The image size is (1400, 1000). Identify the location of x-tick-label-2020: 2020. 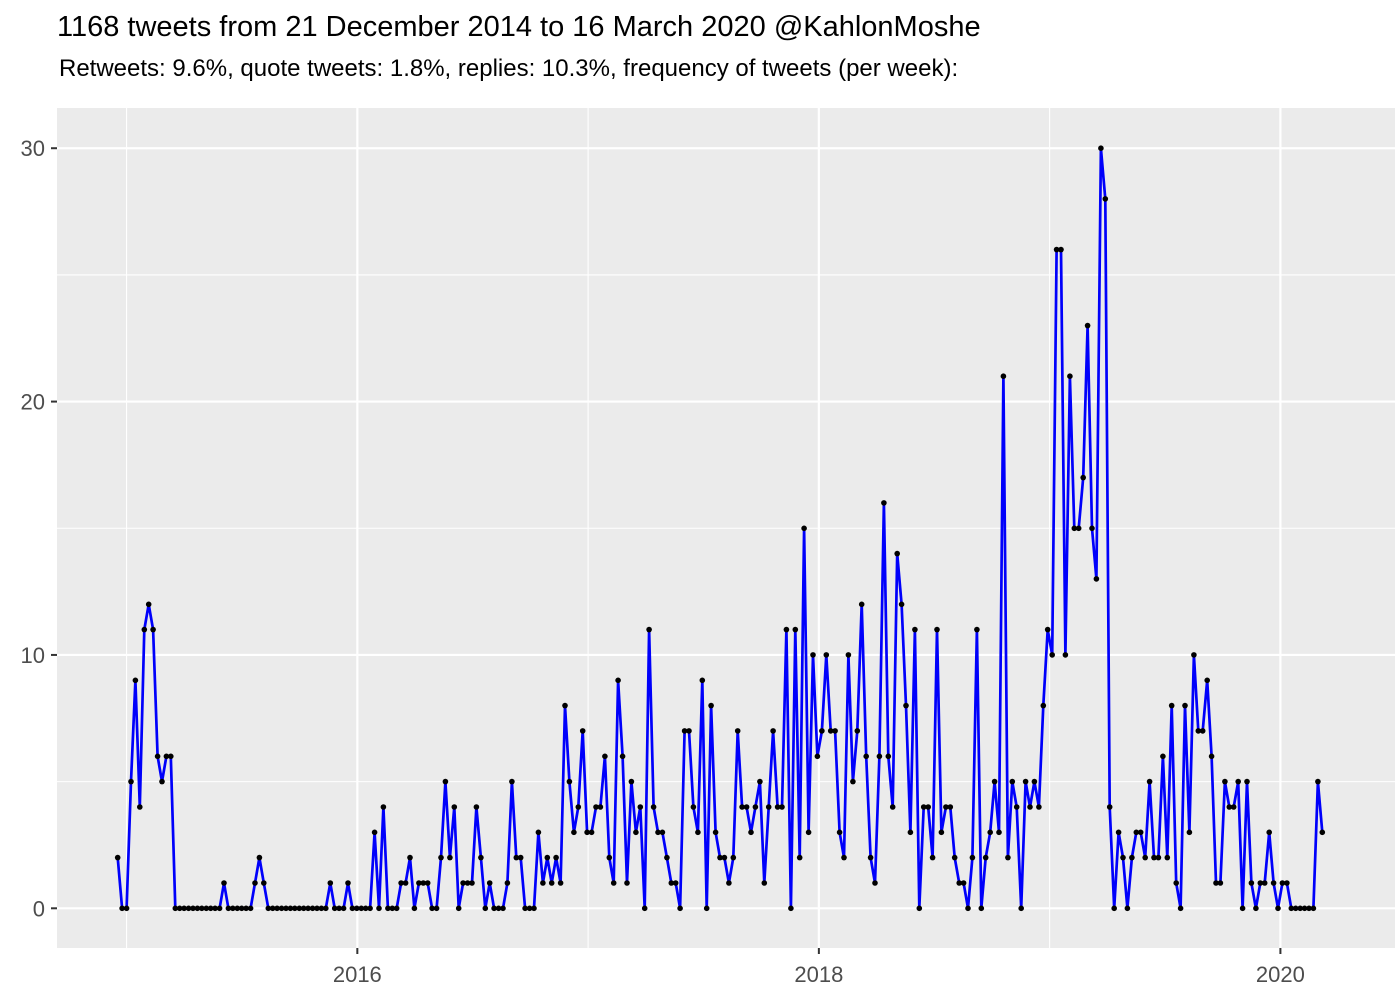
(1280, 974).